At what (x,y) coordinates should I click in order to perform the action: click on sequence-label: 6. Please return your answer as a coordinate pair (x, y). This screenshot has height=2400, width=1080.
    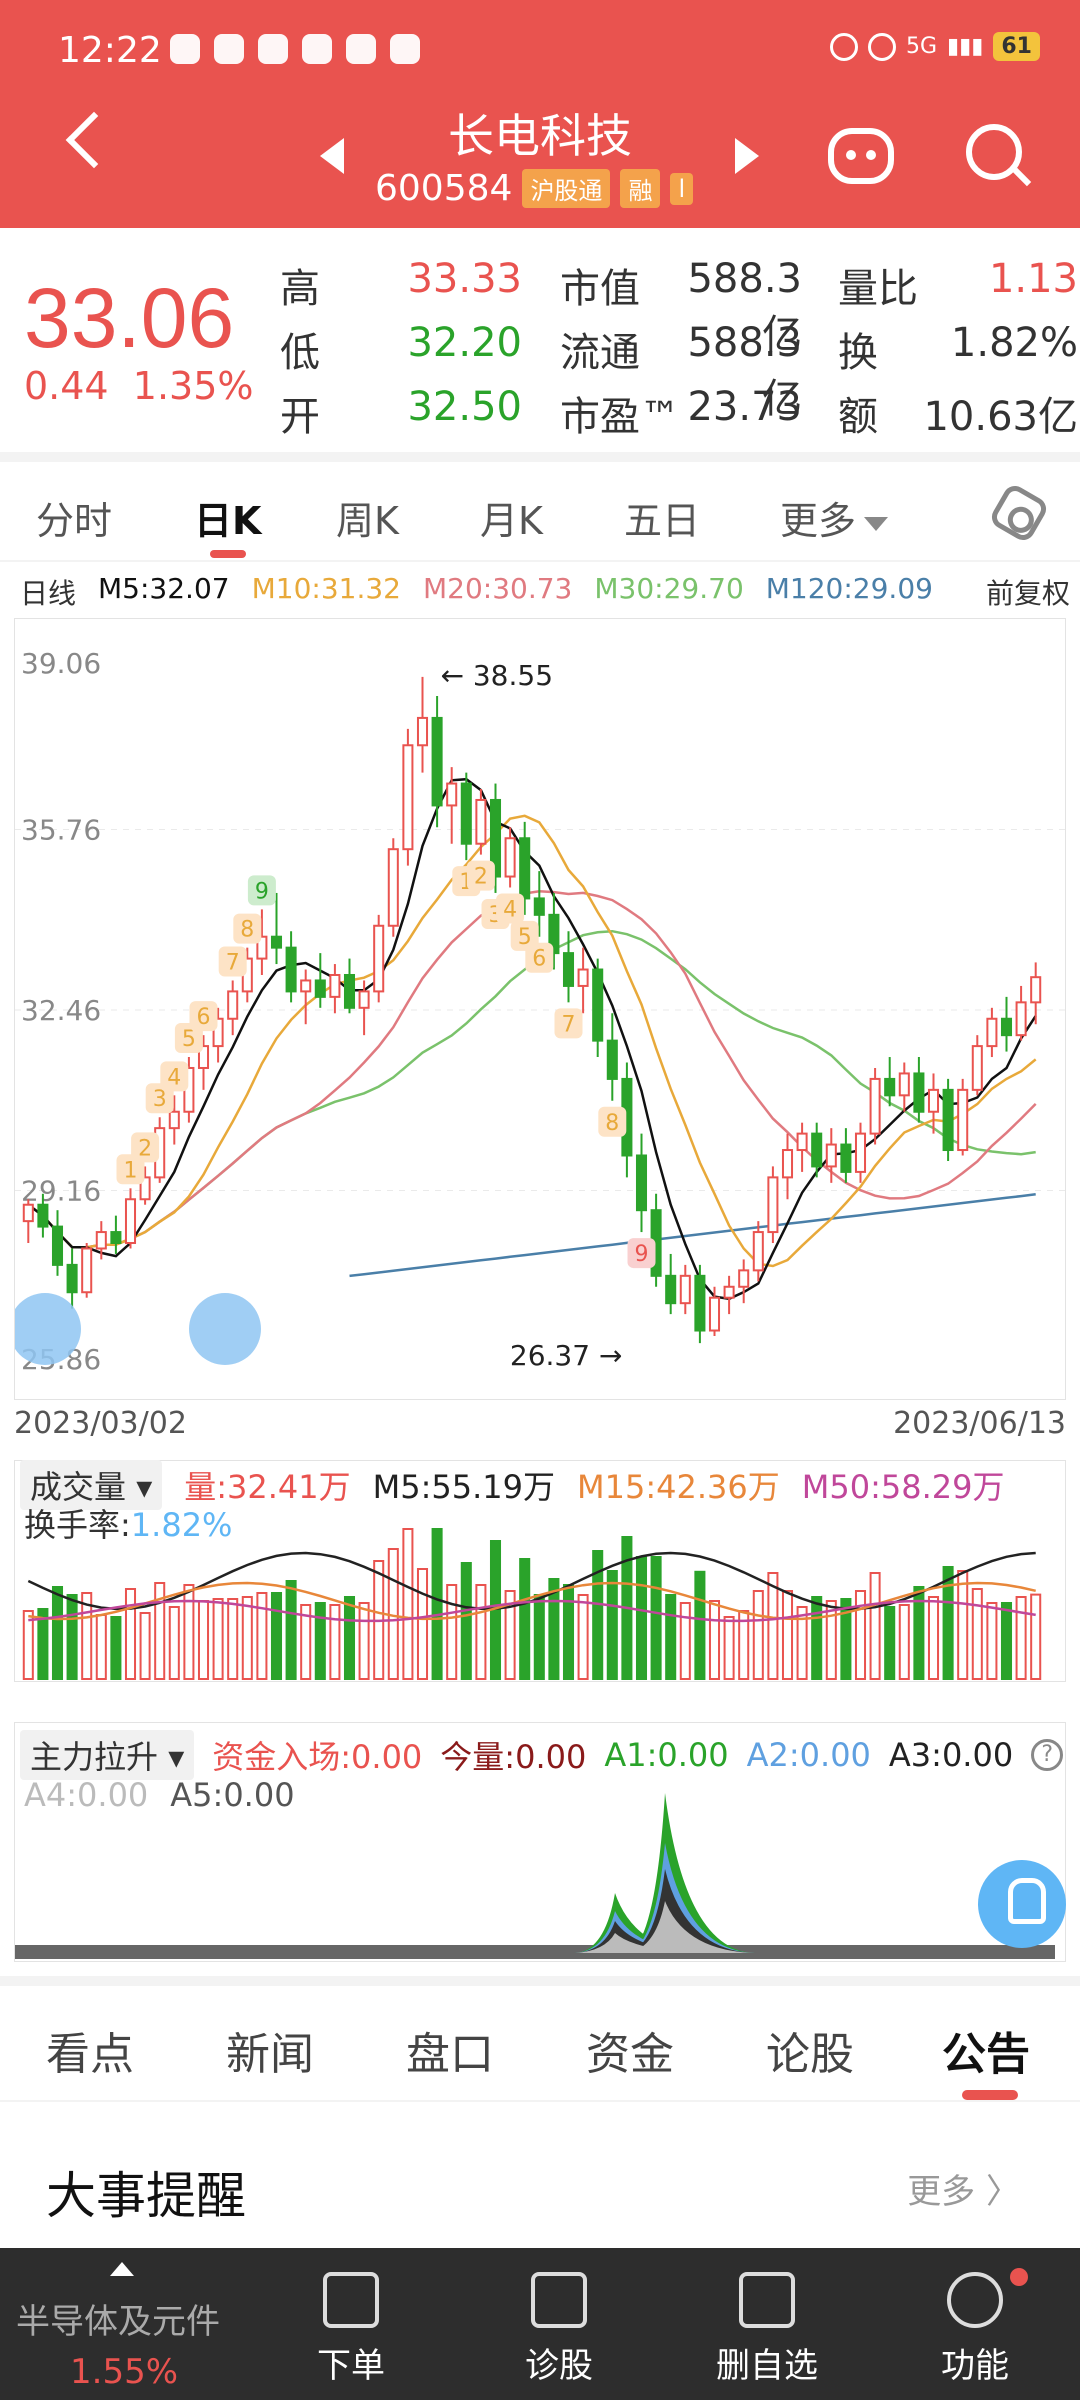
    Looking at the image, I should click on (539, 959).